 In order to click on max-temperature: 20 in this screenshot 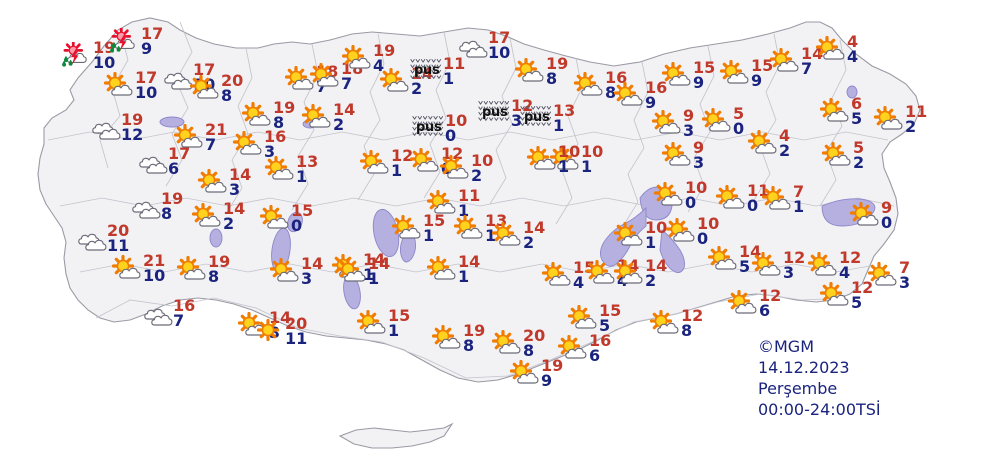, I will do `click(534, 335)`.